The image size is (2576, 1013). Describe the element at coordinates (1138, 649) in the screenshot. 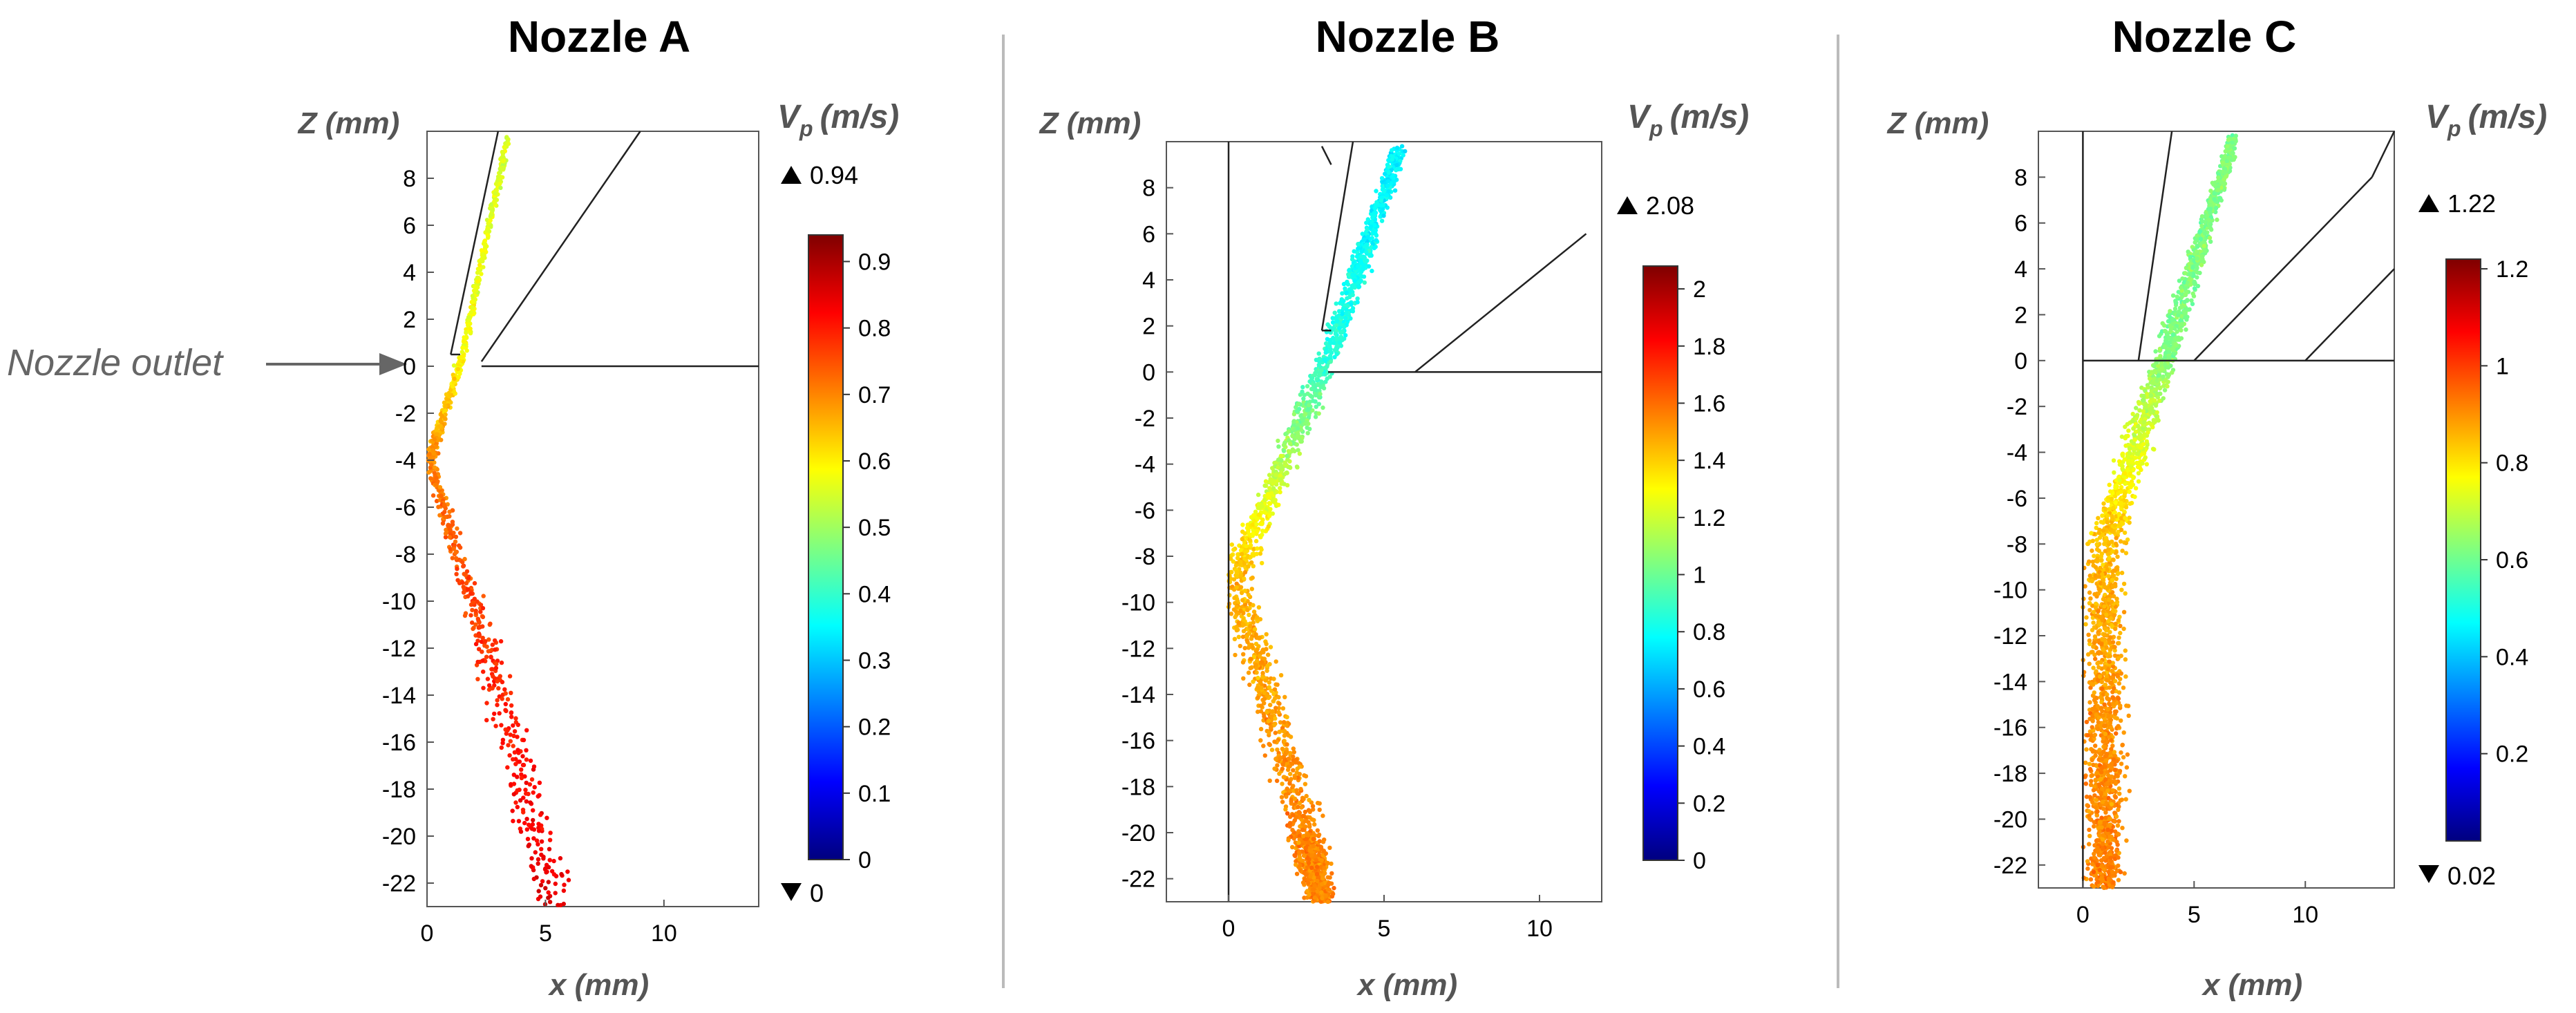

I see `y-tick-label: -12` at that location.